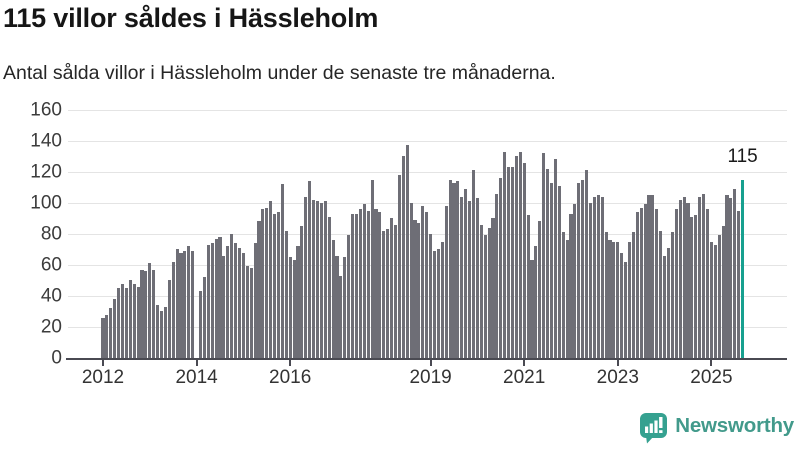  Describe the element at coordinates (742, 156) in the screenshot. I see `highlight-value-label: 115` at that location.